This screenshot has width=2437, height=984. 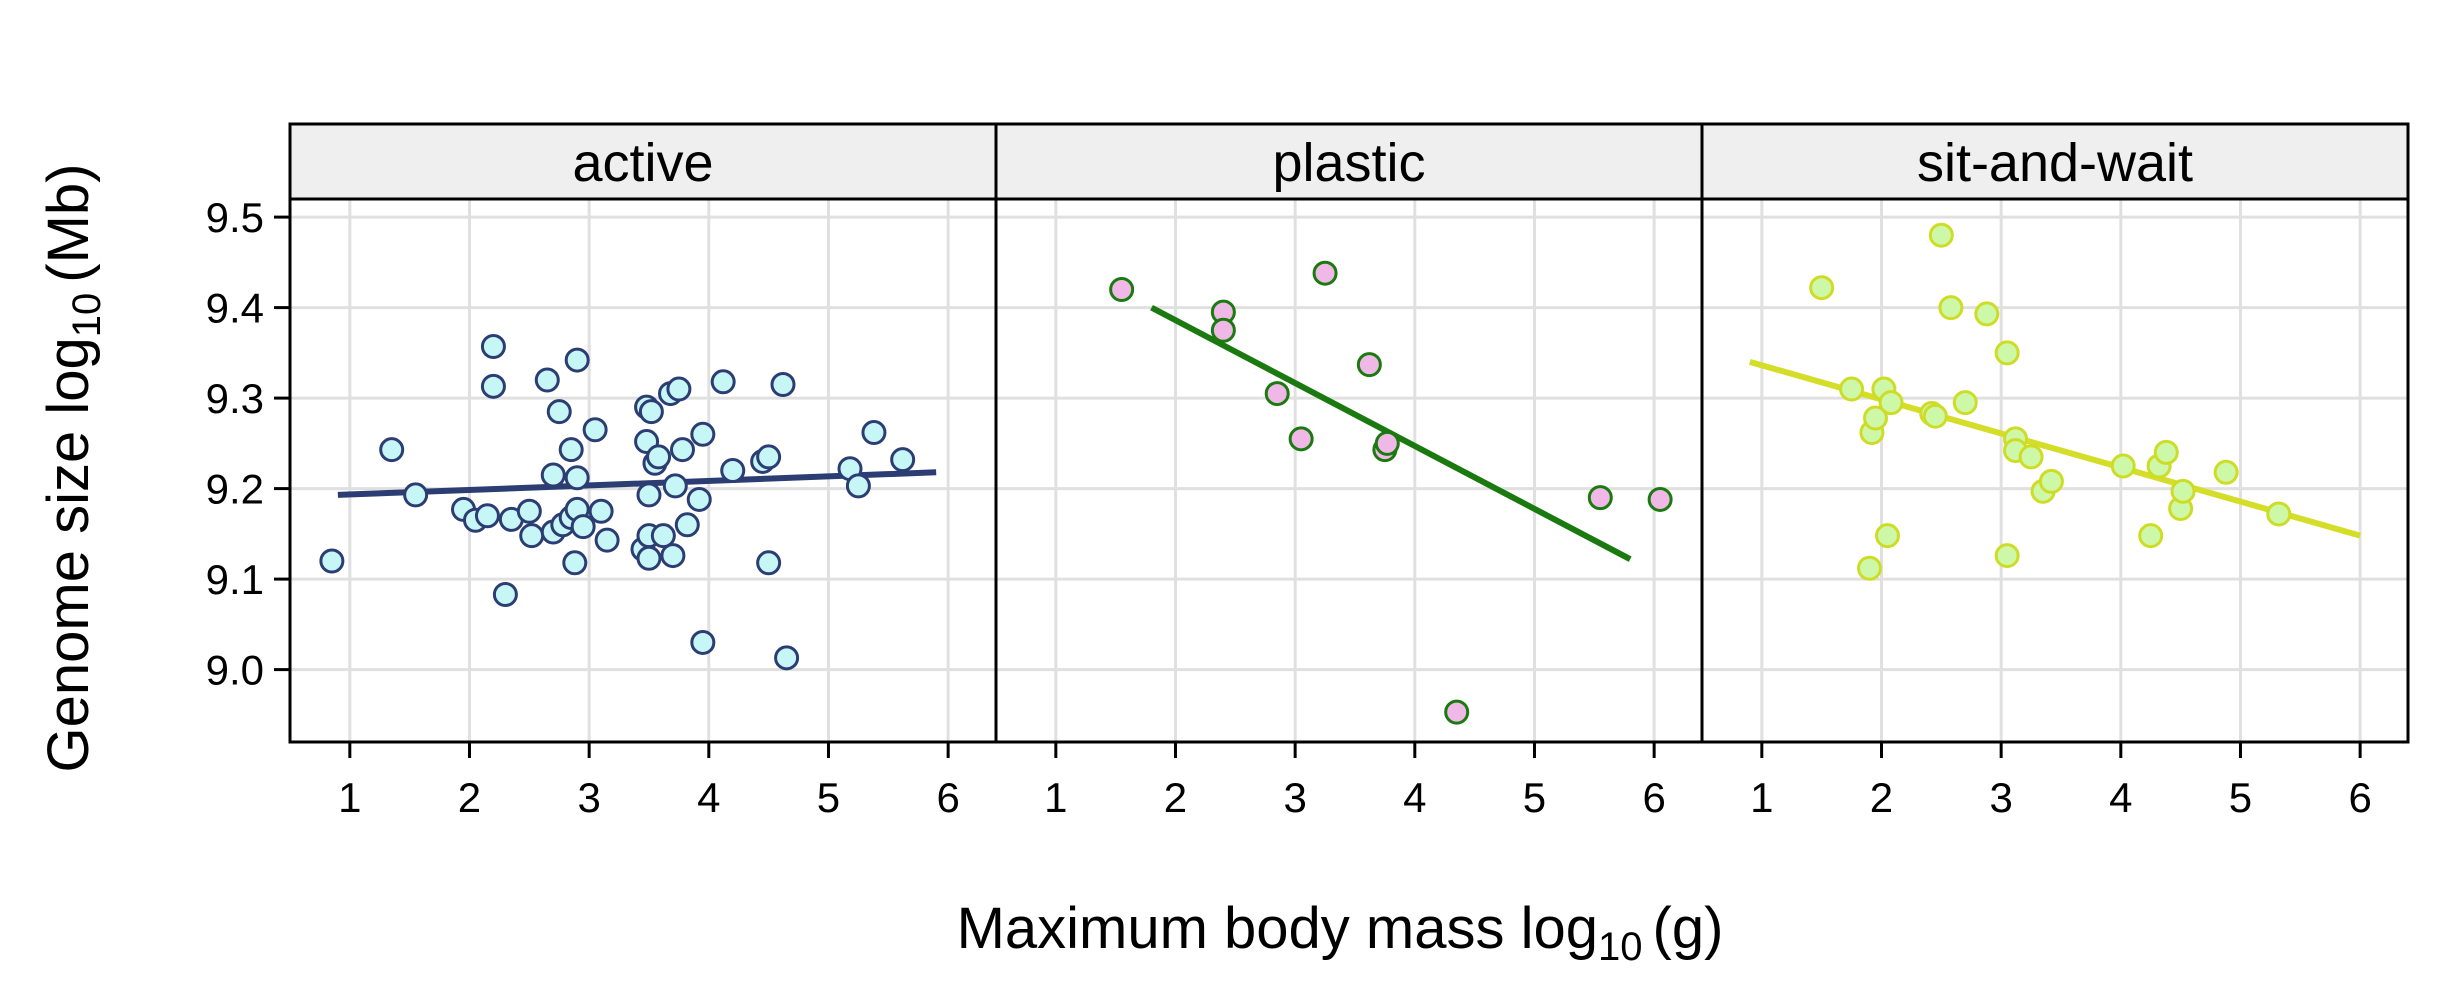 I want to click on y-tick-label: 9.1, so click(x=235, y=579).